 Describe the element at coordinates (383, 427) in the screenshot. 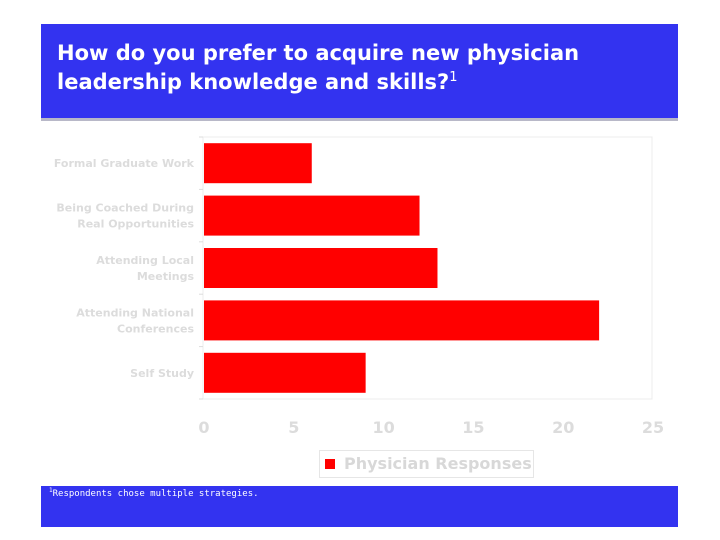

I see `x-tick-label: 10` at that location.